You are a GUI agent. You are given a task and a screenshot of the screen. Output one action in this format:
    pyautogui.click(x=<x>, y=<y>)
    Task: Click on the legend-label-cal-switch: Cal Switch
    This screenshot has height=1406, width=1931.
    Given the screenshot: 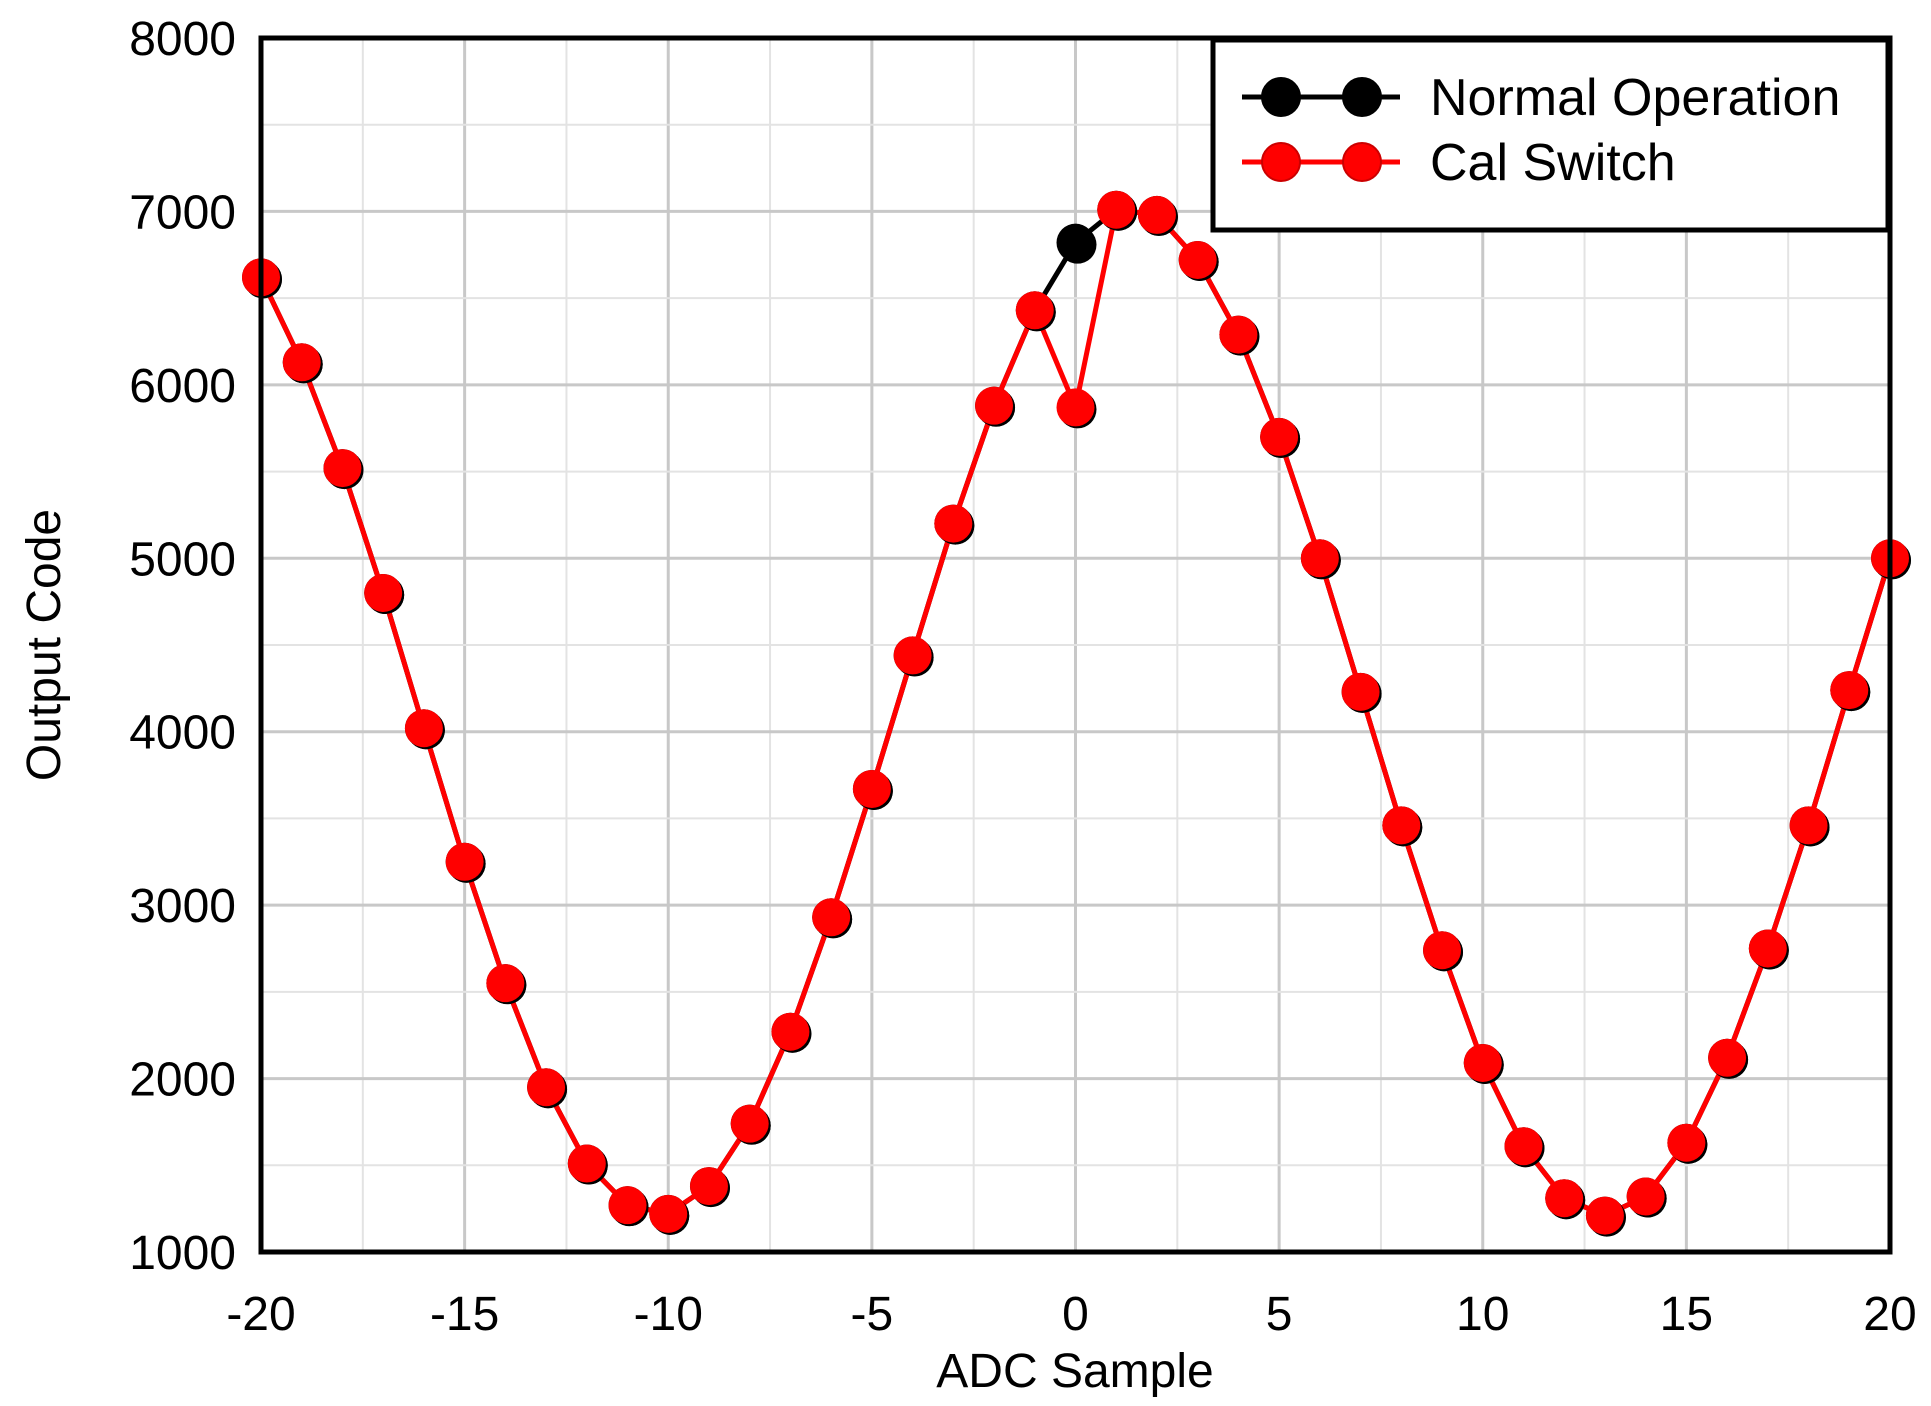 What is the action you would take?
    pyautogui.click(x=1553, y=163)
    